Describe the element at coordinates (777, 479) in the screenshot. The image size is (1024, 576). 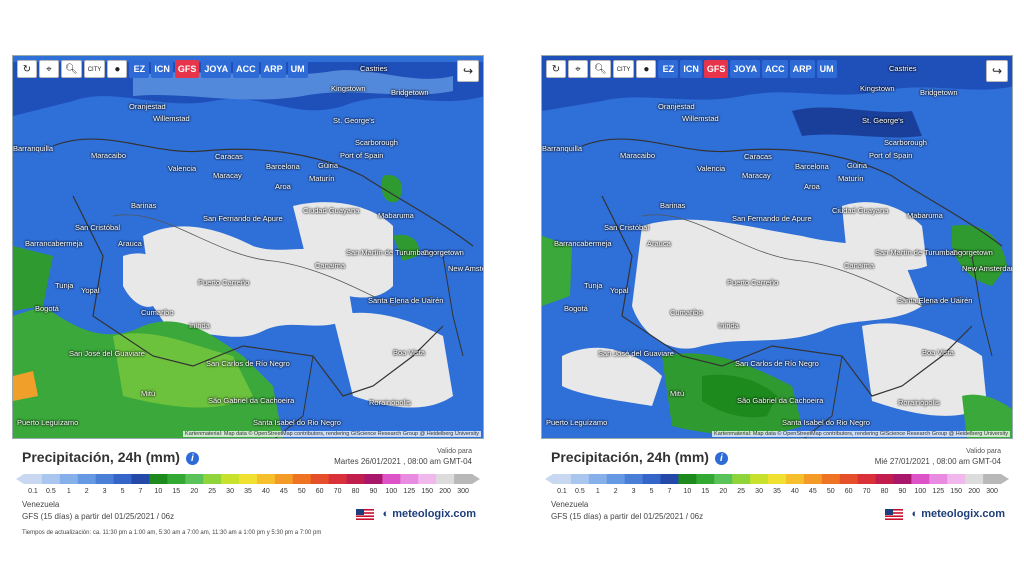
I see `color-scale` at that location.